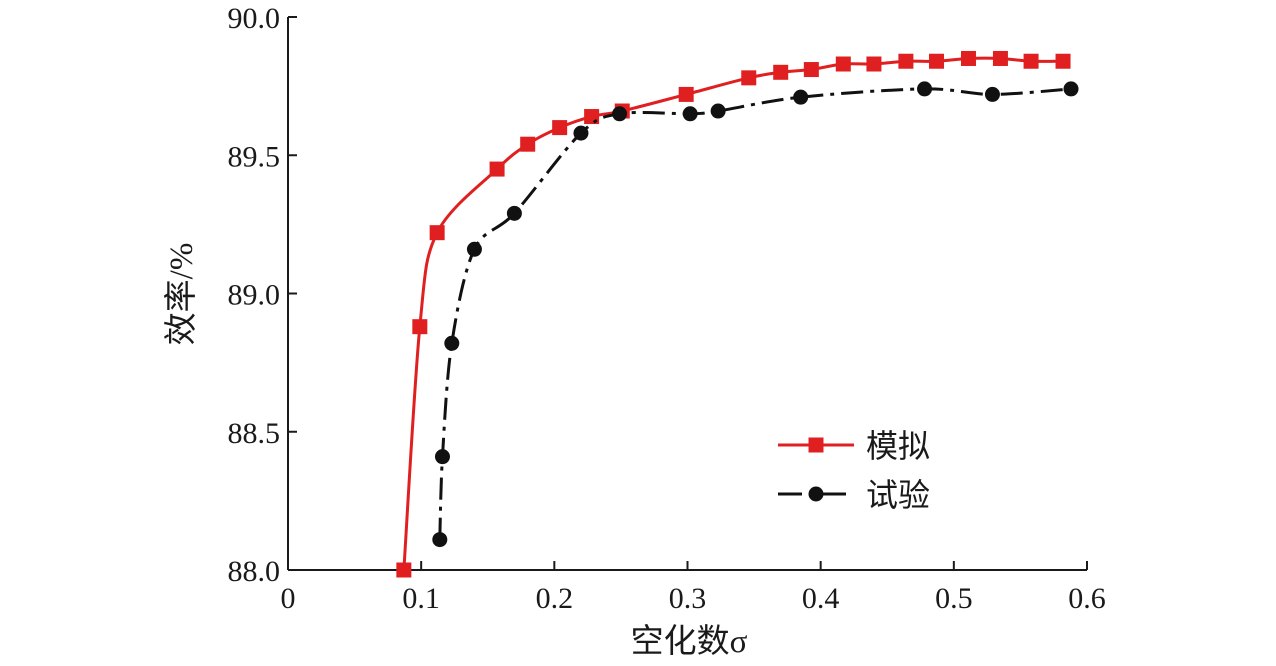  What do you see at coordinates (898, 495) in the screenshot?
I see `legend-label: 试验` at bounding box center [898, 495].